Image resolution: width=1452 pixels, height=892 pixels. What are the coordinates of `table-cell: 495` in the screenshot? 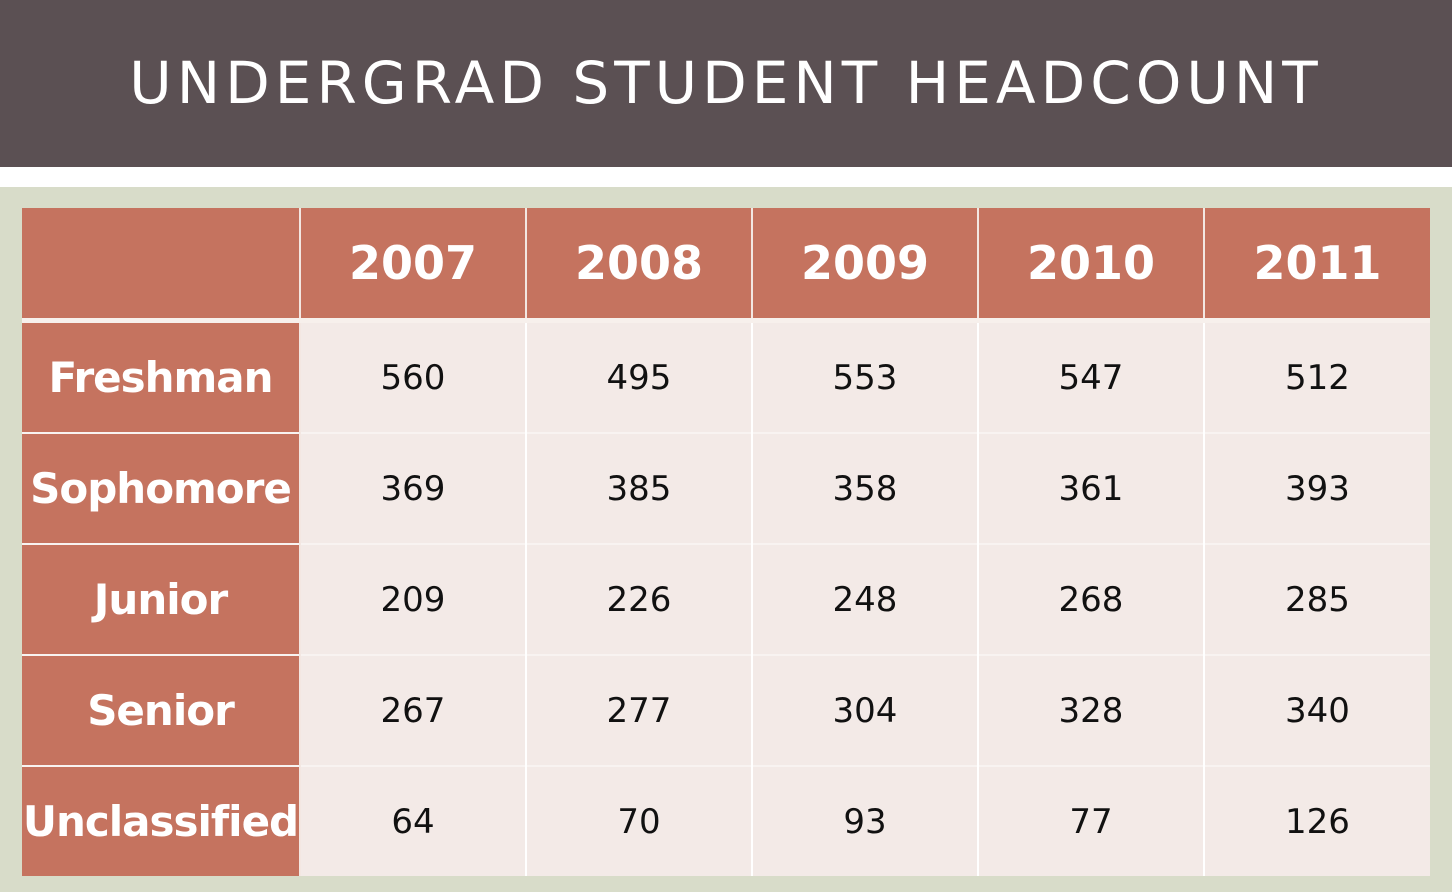 It's located at (639, 376).